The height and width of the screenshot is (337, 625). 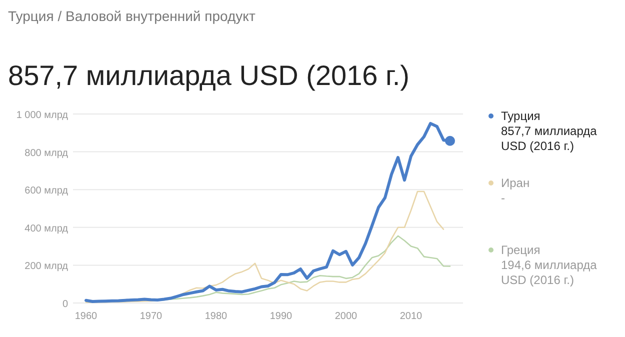 I want to click on legend-label: Греция, so click(x=520, y=250).